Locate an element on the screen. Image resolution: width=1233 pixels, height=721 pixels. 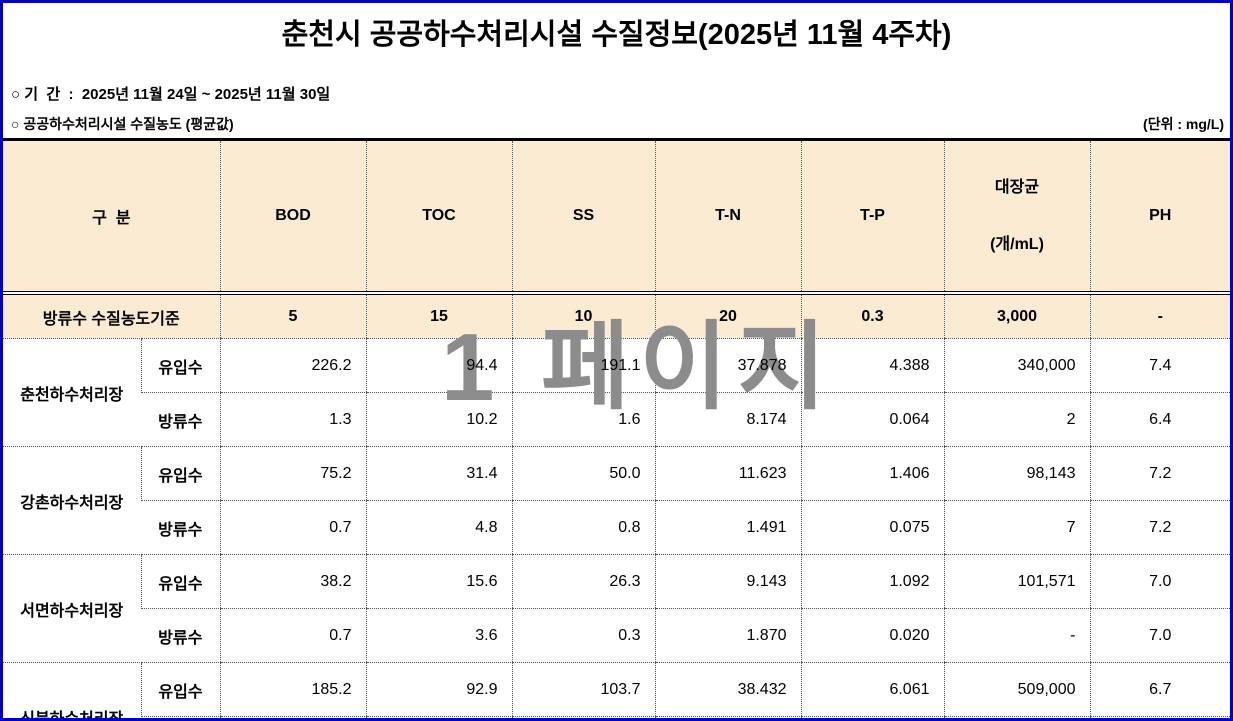
value-cell: 1.406 is located at coordinates (872, 473).